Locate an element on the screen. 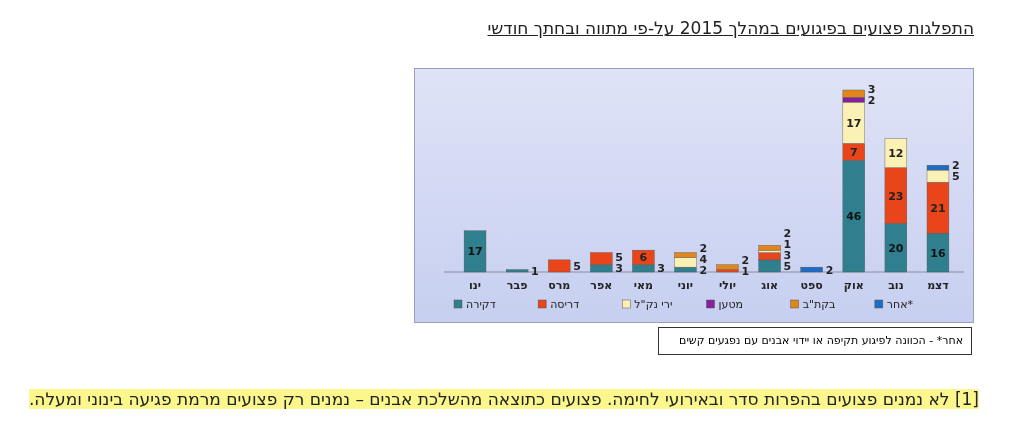 The height and width of the screenshot is (448, 1024). x-tick-label: מרס is located at coordinates (559, 285).